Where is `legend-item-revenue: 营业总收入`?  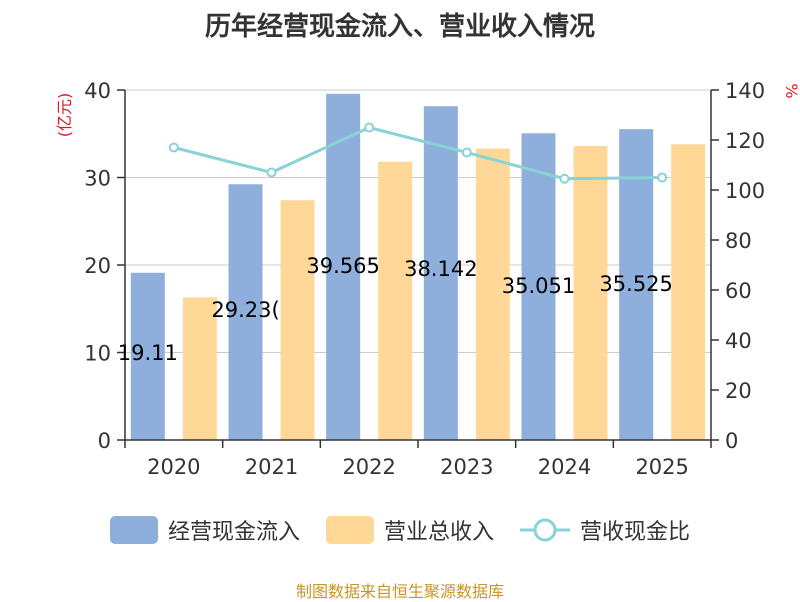
legend-item-revenue: 营业总收入 is located at coordinates (409, 530).